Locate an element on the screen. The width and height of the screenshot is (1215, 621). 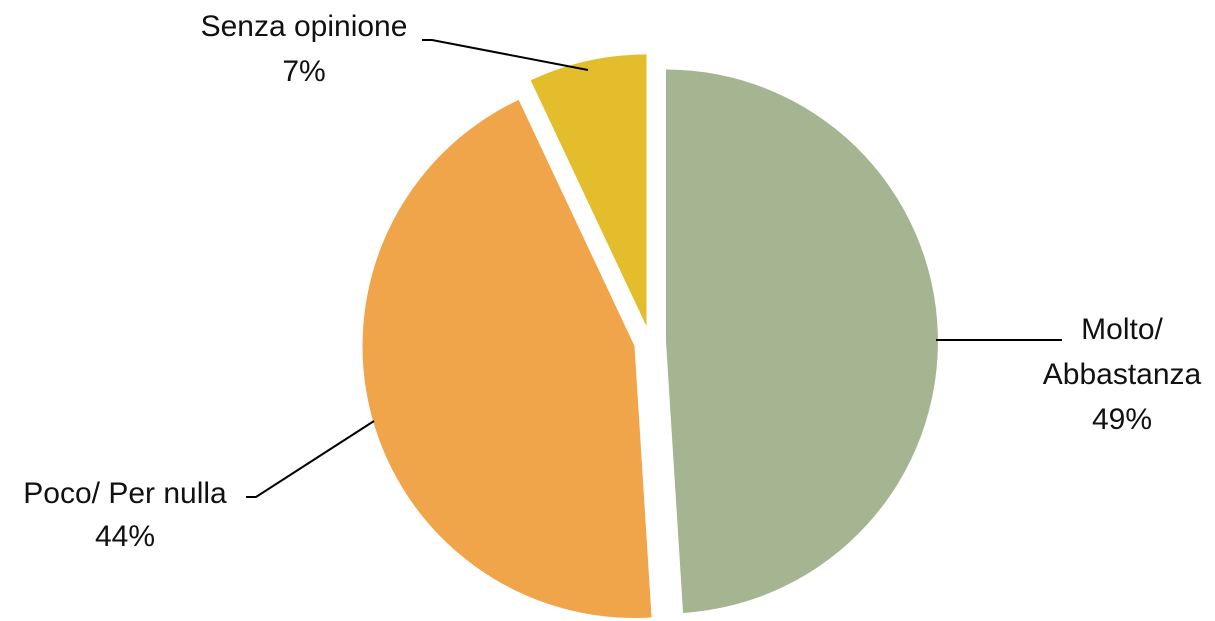
slice-label-senza: Senza opinione is located at coordinates (304, 26).